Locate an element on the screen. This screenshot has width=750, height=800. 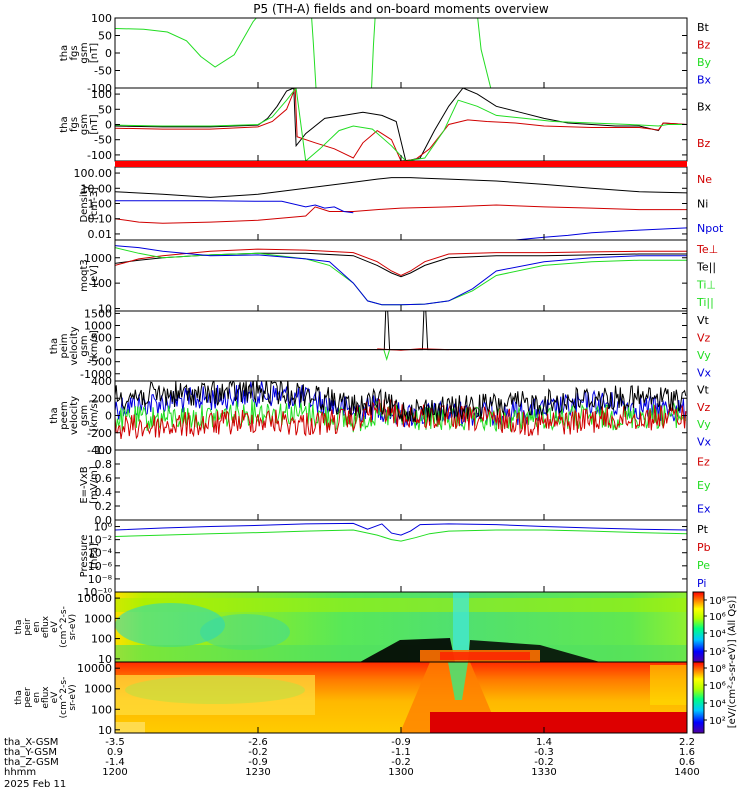
series-Npot is located at coordinates (601, 233).